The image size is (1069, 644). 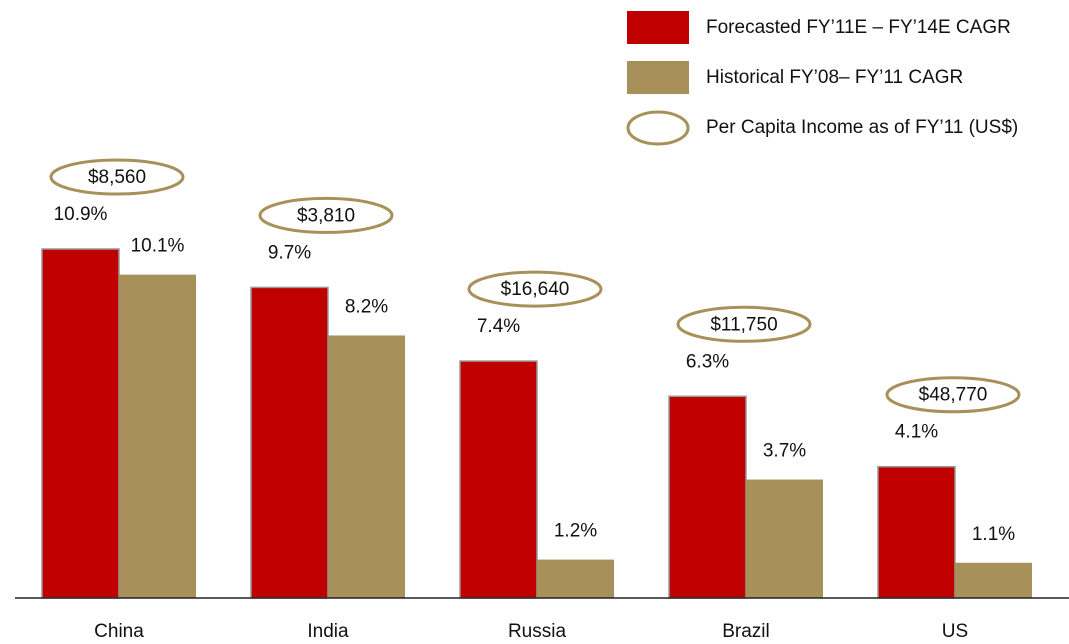 What do you see at coordinates (916, 432) in the screenshot?
I see `value-label: 4.1%` at bounding box center [916, 432].